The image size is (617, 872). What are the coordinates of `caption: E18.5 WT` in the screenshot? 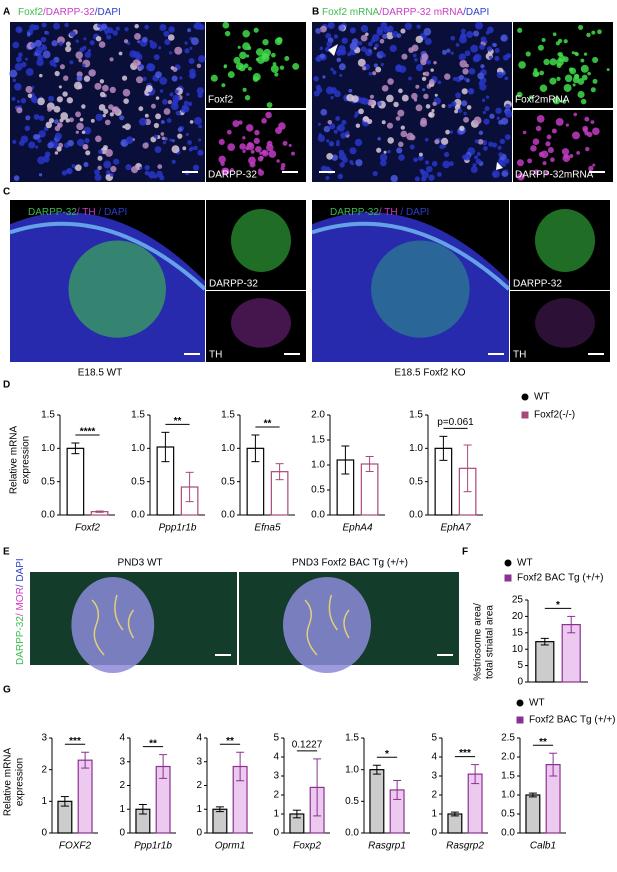 It's located at (100, 373).